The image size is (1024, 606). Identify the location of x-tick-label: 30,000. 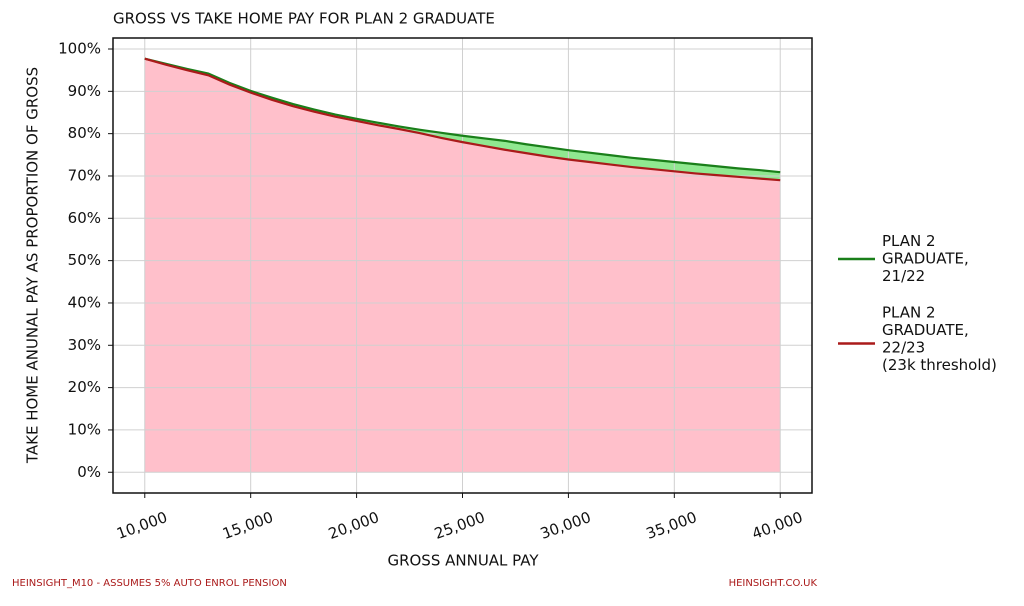
(565, 525).